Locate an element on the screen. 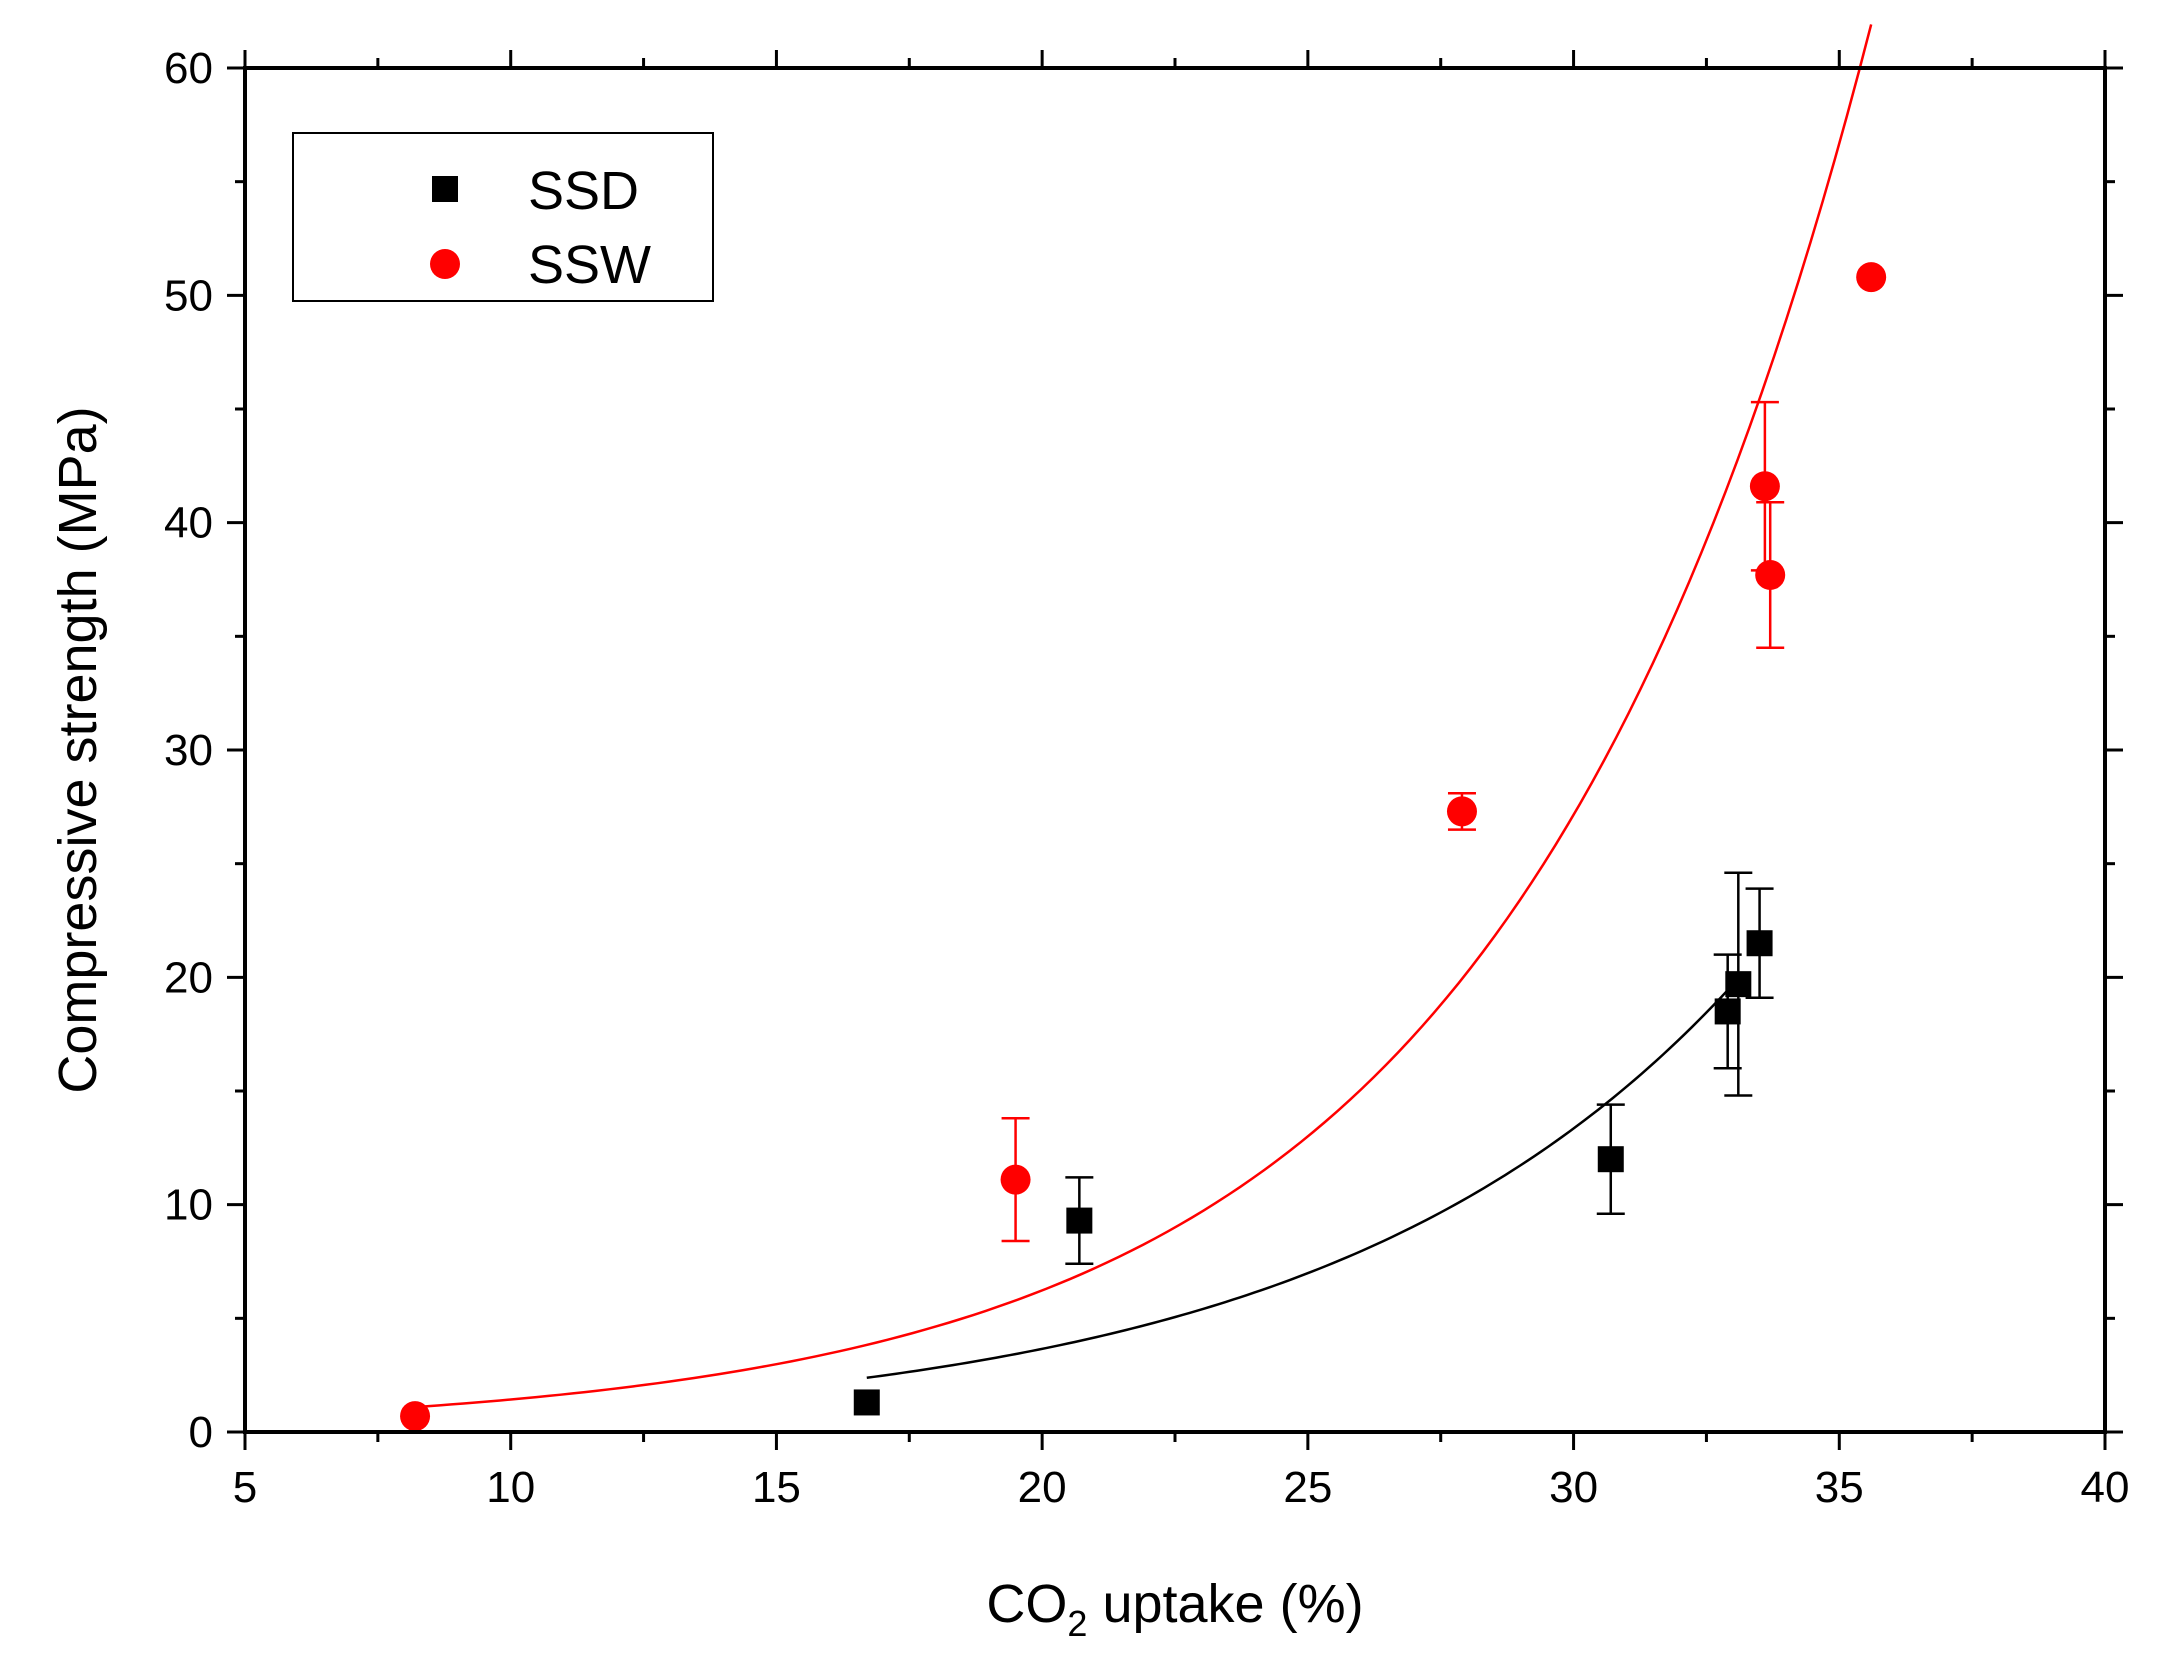 This screenshot has width=2164, height=1672. y-tick-label: 0 is located at coordinates (201, 1432).